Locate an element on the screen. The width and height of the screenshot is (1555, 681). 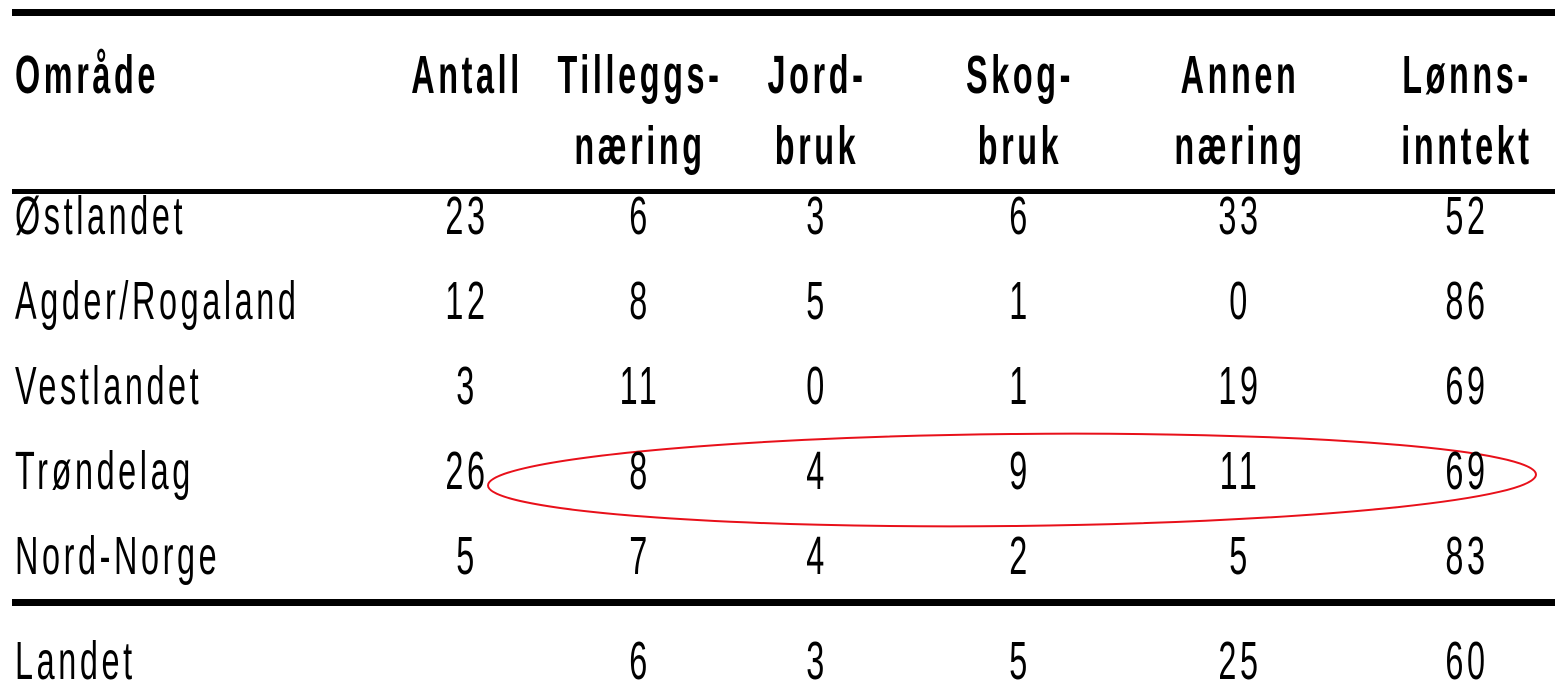
cell-group: 23 is located at coordinates (466, 216).